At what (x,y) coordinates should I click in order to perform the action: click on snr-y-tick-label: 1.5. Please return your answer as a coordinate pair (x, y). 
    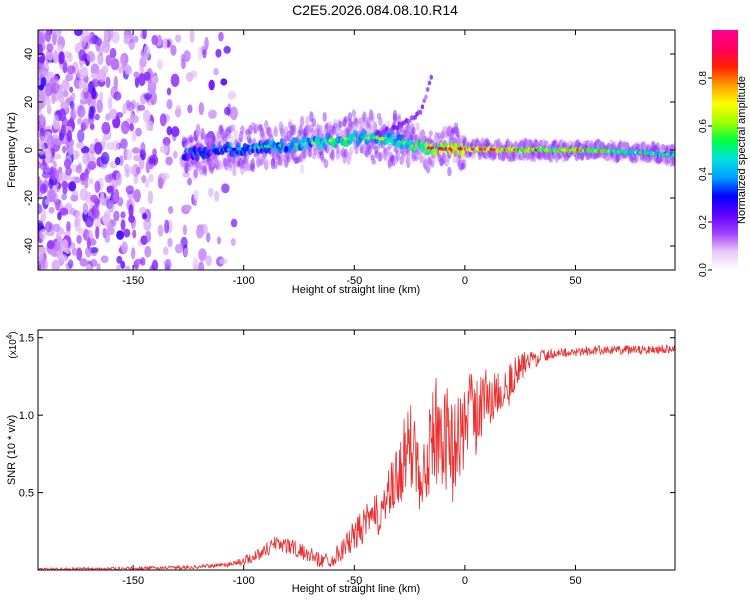
    Looking at the image, I should click on (26, 339).